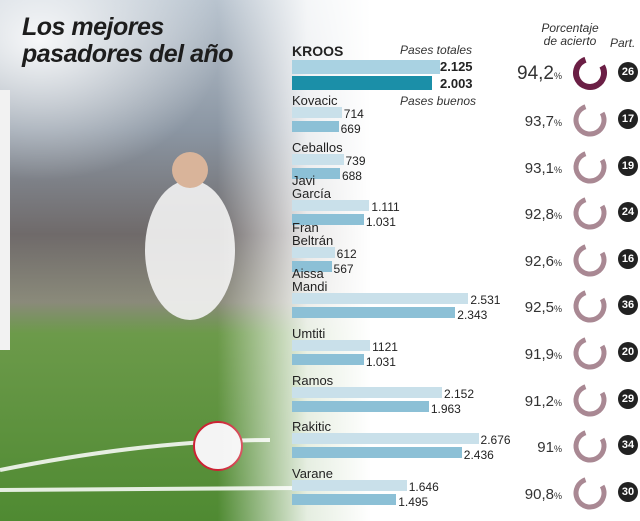 The width and height of the screenshot is (640, 521). I want to click on games-badge: 34, so click(628, 445).